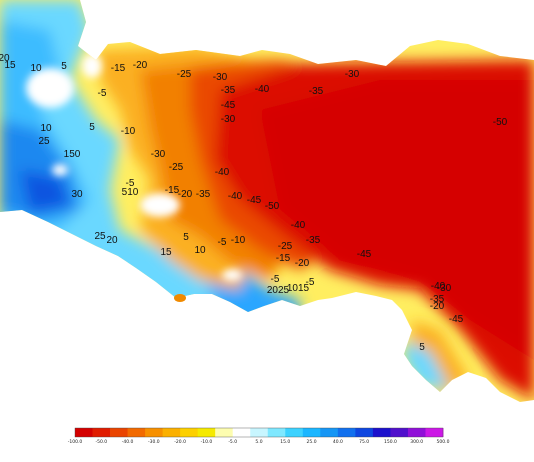 The width and height of the screenshot is (534, 462). What do you see at coordinates (364, 442) in the screenshot?
I see `legend-tick-label: 75.0` at bounding box center [364, 442].